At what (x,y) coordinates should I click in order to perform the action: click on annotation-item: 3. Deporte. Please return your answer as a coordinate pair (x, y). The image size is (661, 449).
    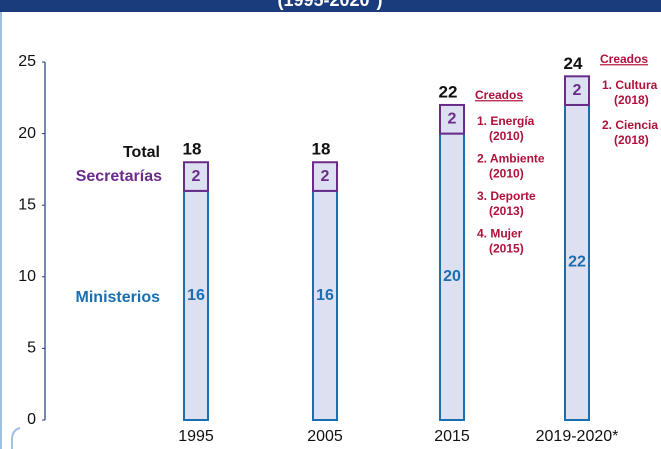
    Looking at the image, I should click on (506, 196).